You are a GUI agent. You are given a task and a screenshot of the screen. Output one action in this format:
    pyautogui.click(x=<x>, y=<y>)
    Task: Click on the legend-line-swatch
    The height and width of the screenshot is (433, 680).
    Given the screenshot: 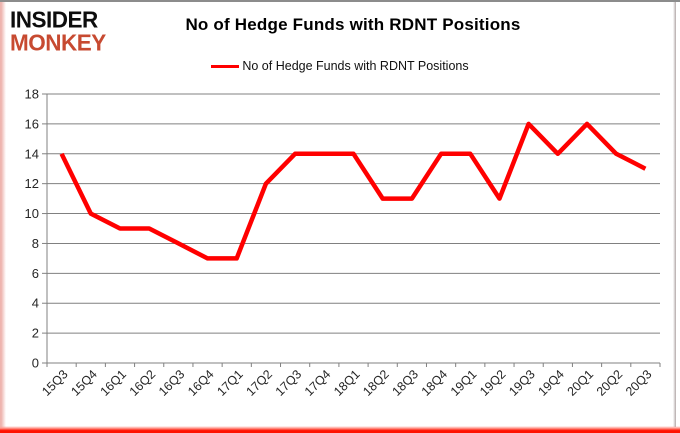 What is the action you would take?
    pyautogui.click(x=225, y=66)
    